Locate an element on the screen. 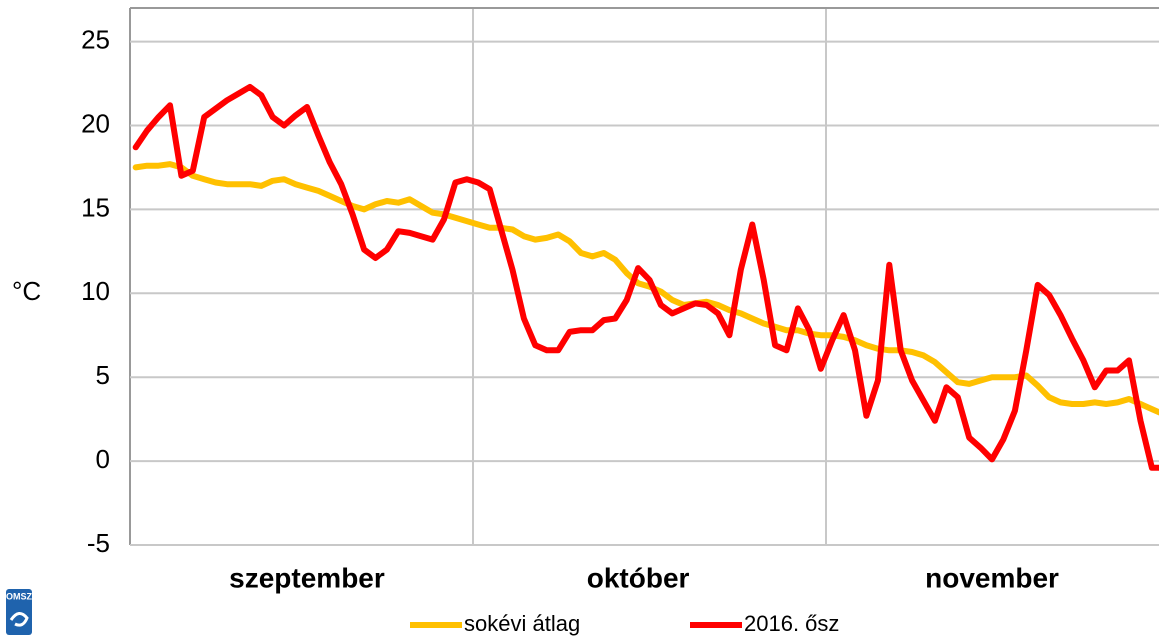 Image resolution: width=1159 pixels, height=641 pixels. legend-label: 2016. ősz is located at coordinates (791, 623).